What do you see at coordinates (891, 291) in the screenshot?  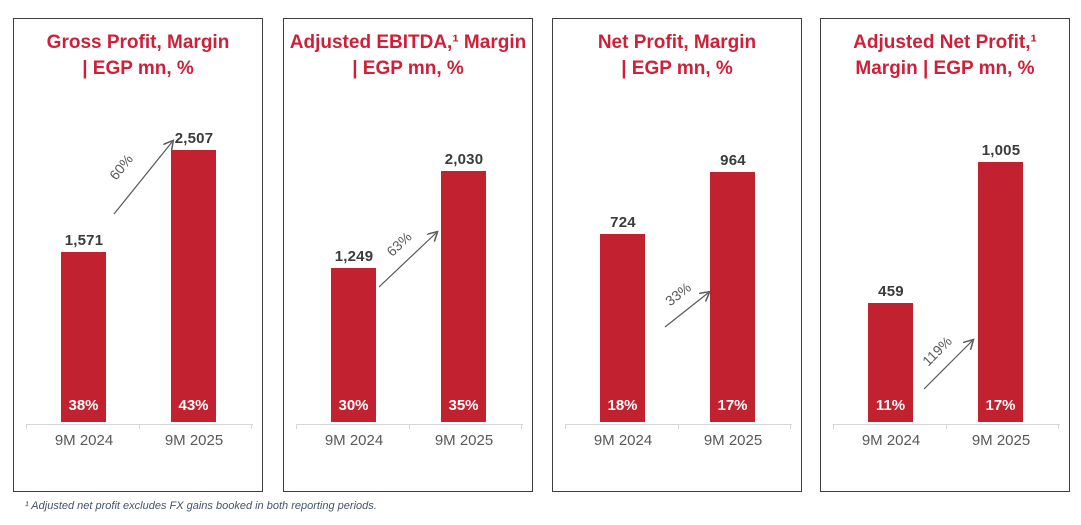 I see `bar-value-label: 459` at bounding box center [891, 291].